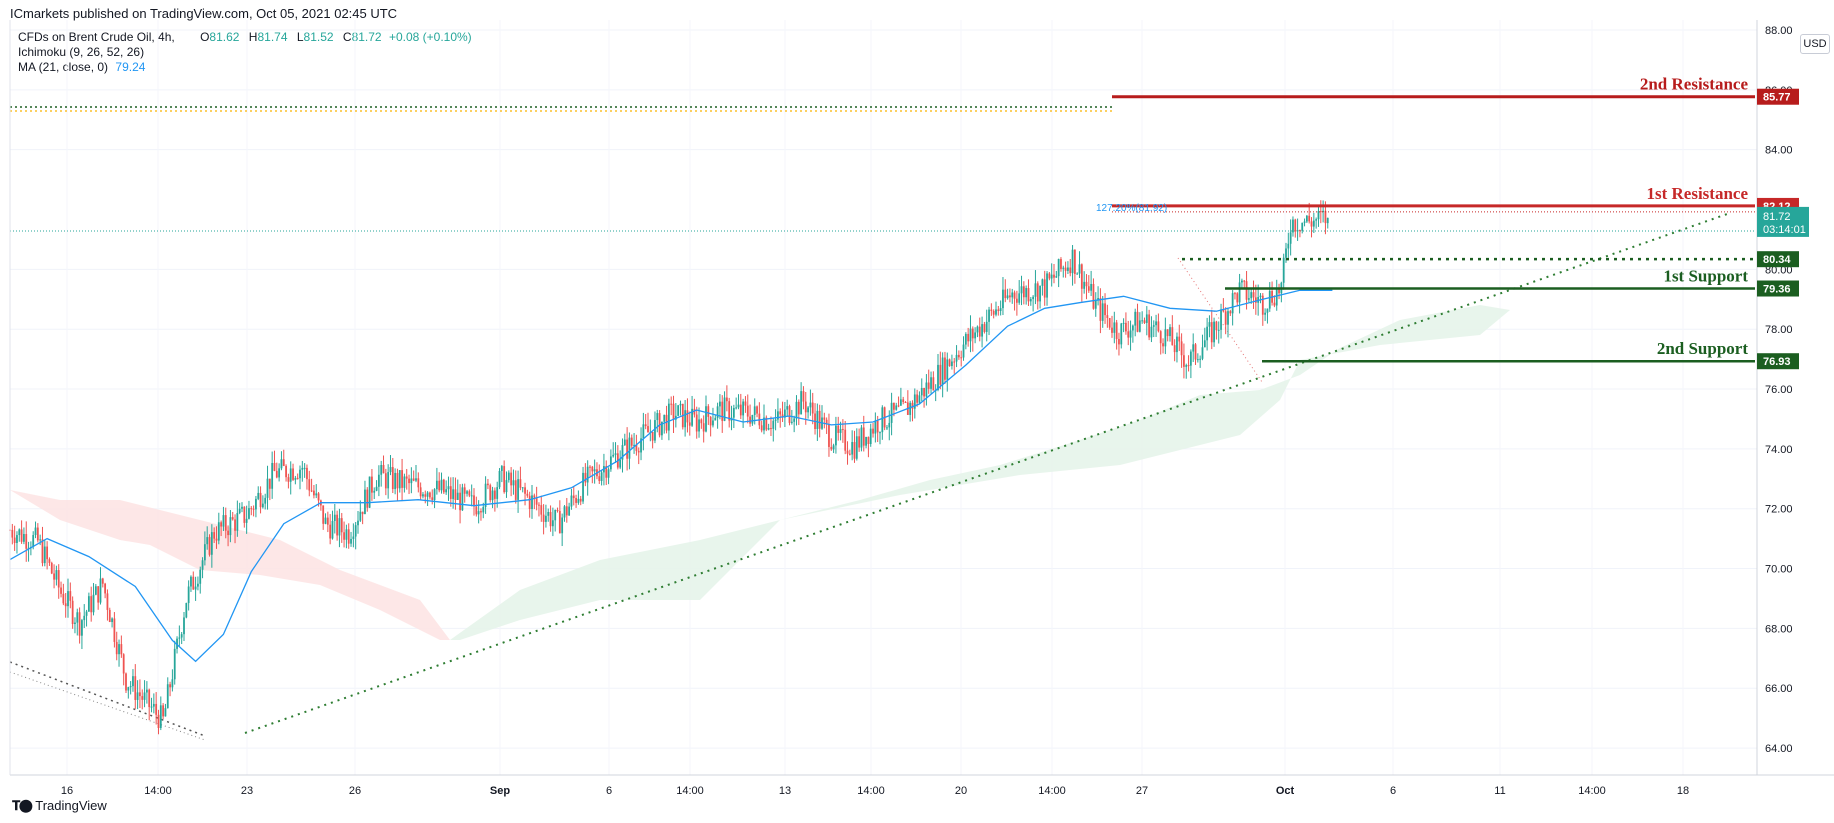 Image resolution: width=1834 pixels, height=823 pixels. I want to click on fib-line, so click(1220, 320).